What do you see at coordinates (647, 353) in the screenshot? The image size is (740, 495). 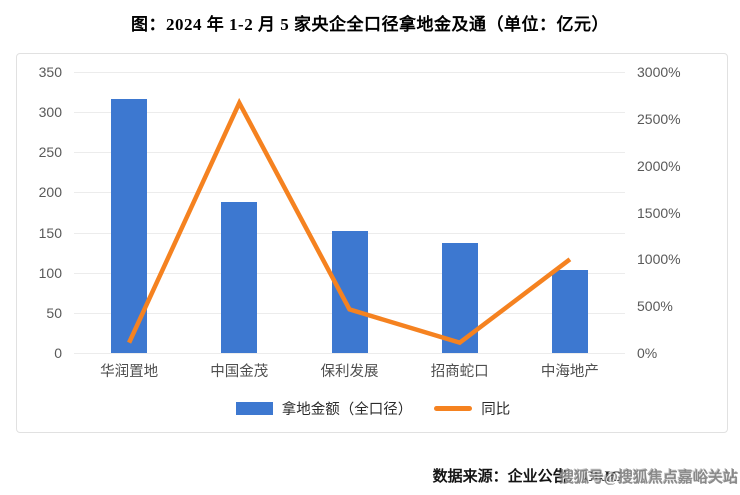 I see `right-axis-tick: 0%` at bounding box center [647, 353].